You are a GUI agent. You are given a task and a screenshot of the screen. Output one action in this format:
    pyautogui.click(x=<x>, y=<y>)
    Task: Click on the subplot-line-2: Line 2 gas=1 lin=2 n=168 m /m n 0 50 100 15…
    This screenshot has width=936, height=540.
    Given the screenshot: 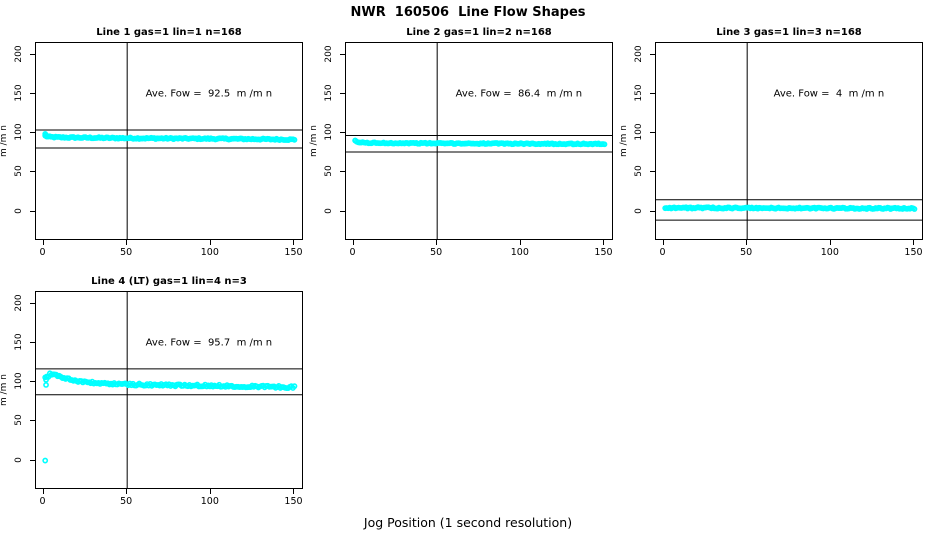 What is the action you would take?
    pyautogui.click(x=461, y=142)
    